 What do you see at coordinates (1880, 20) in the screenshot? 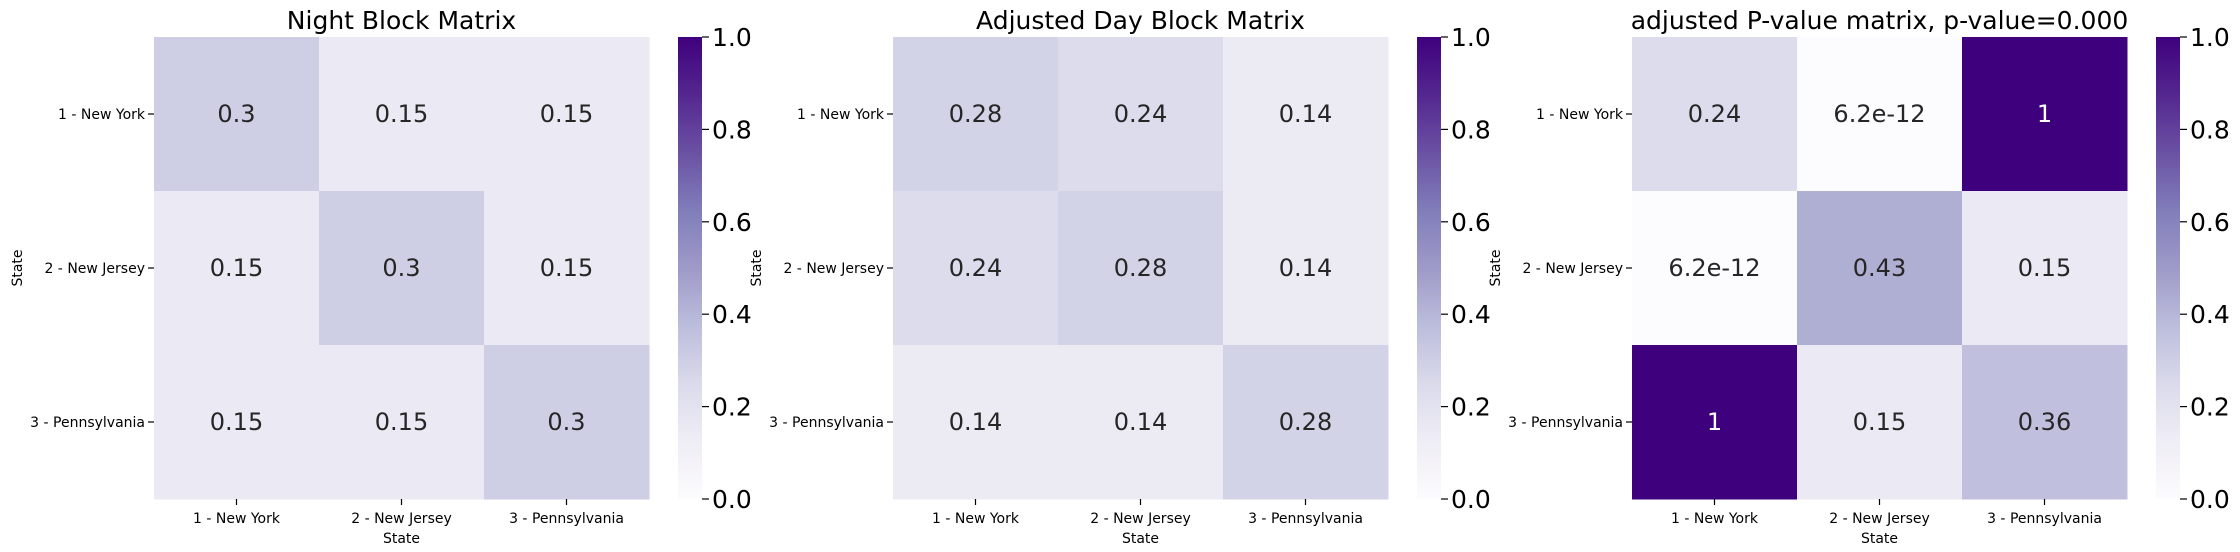
I see `chart-title: adjusted P-value matrix, p-value=0.000` at bounding box center [1880, 20].